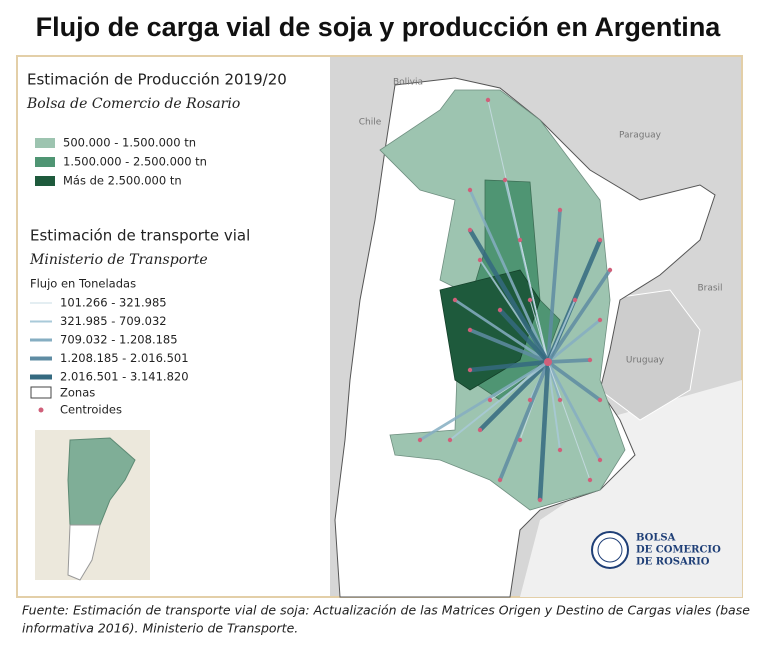  I want to click on legend-label: 2.016.501 - 3.141.820, so click(124, 377).